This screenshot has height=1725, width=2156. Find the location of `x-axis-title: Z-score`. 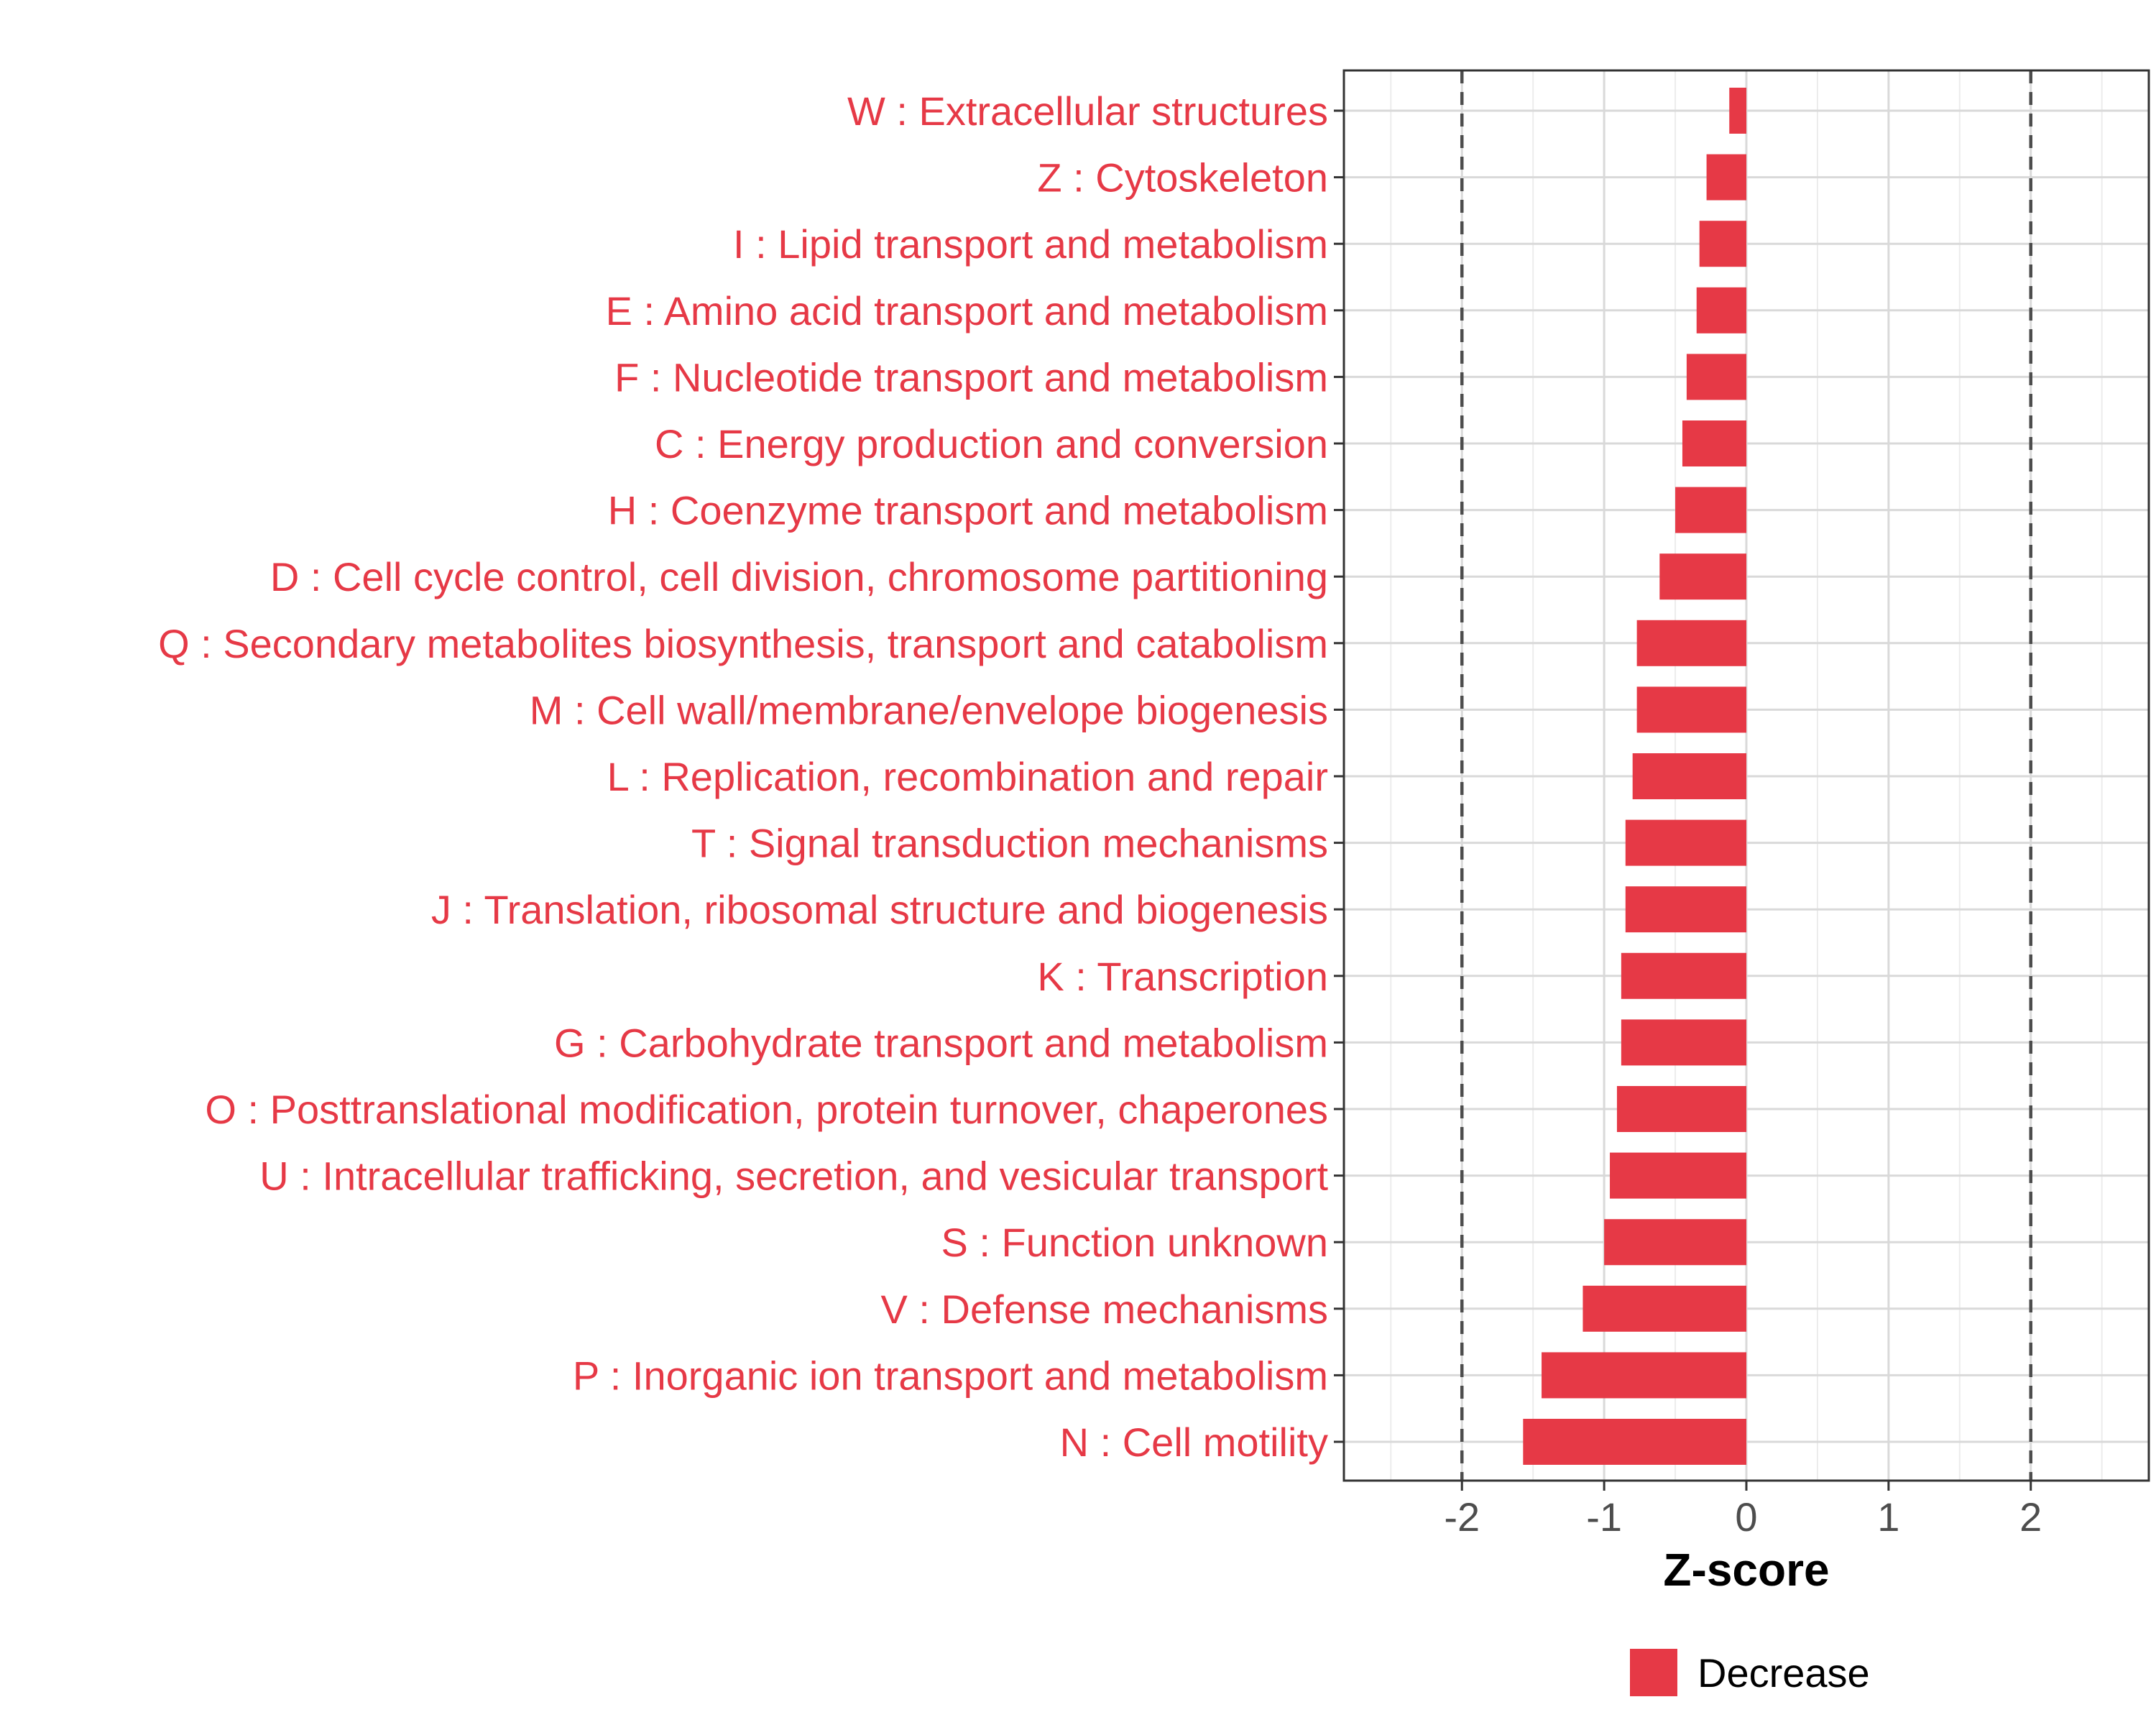

x-axis-title: Z-score is located at coordinates (1746, 1570).